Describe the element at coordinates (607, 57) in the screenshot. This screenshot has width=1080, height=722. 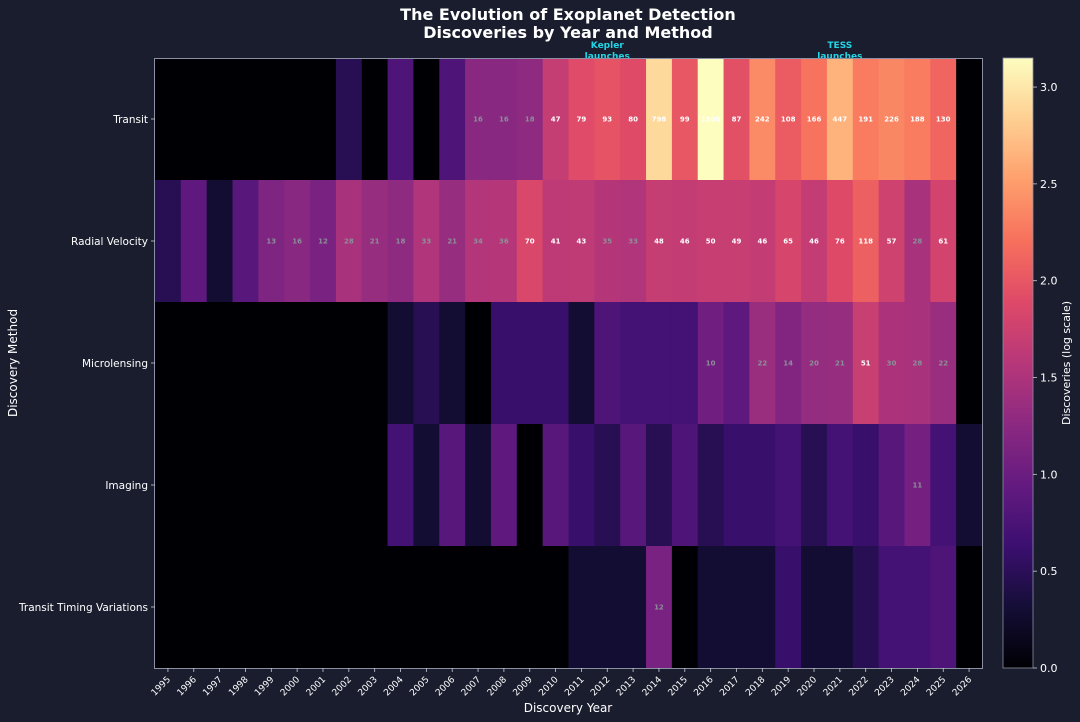
I see `annotation-text: launches` at that location.